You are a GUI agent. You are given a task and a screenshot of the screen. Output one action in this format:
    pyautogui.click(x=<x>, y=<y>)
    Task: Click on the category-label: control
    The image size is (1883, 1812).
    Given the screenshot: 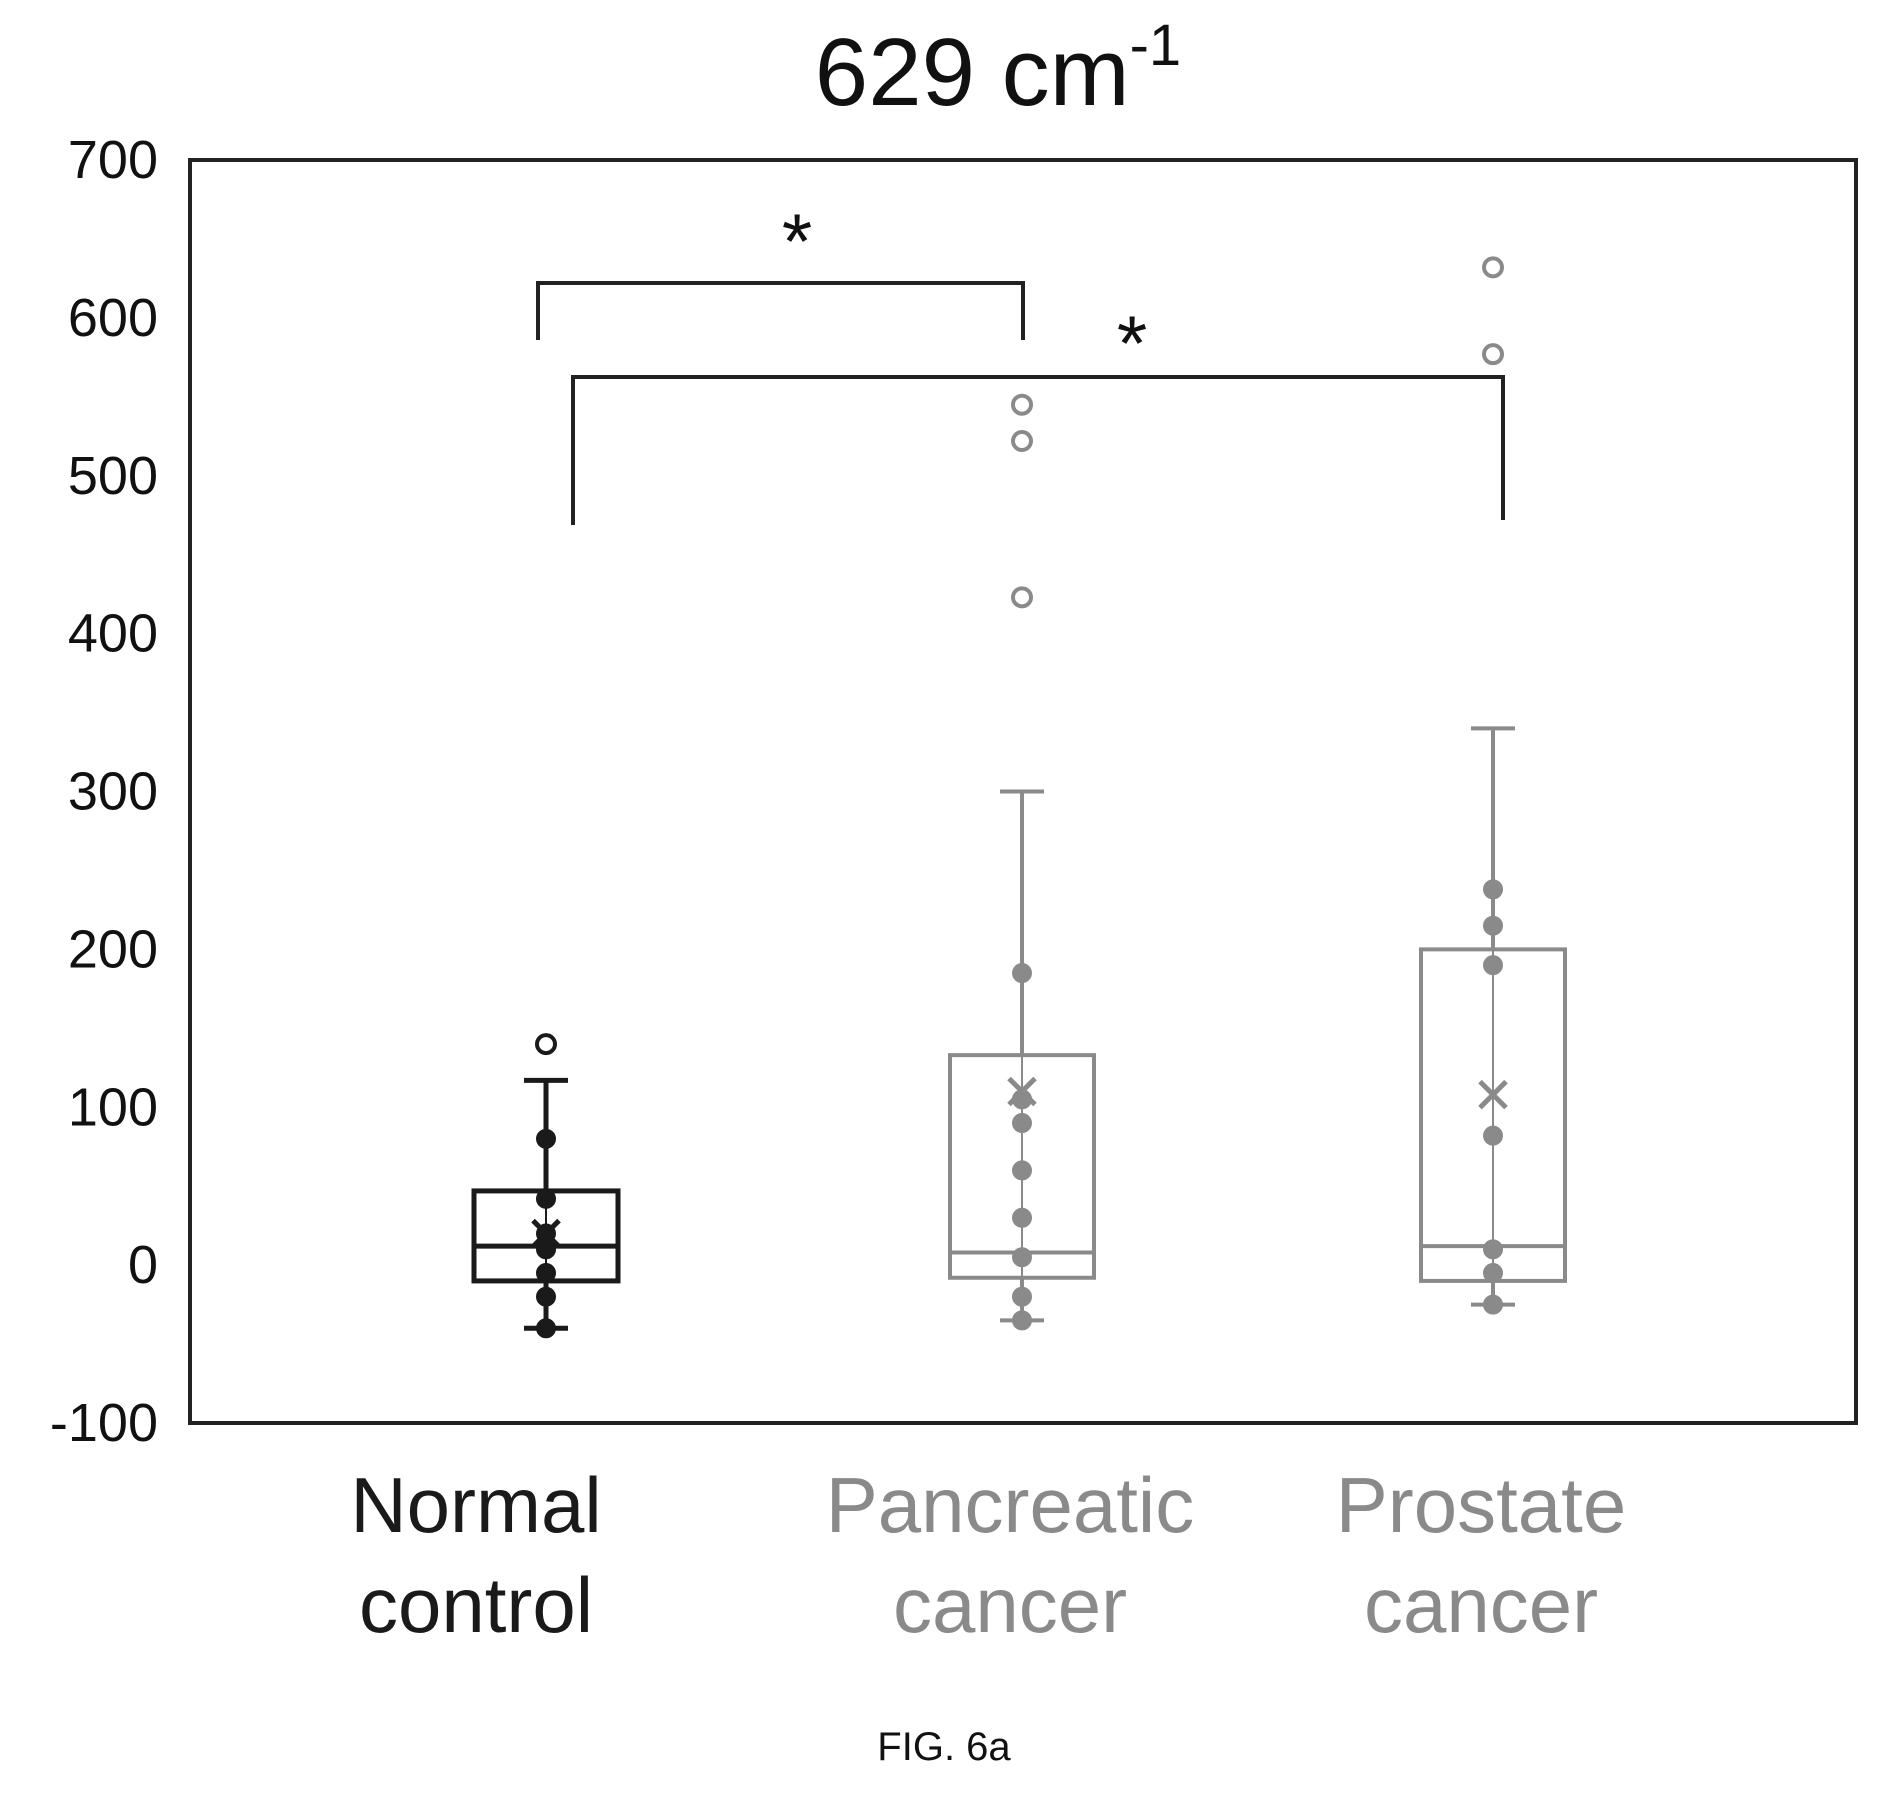 What is the action you would take?
    pyautogui.click(x=476, y=1605)
    